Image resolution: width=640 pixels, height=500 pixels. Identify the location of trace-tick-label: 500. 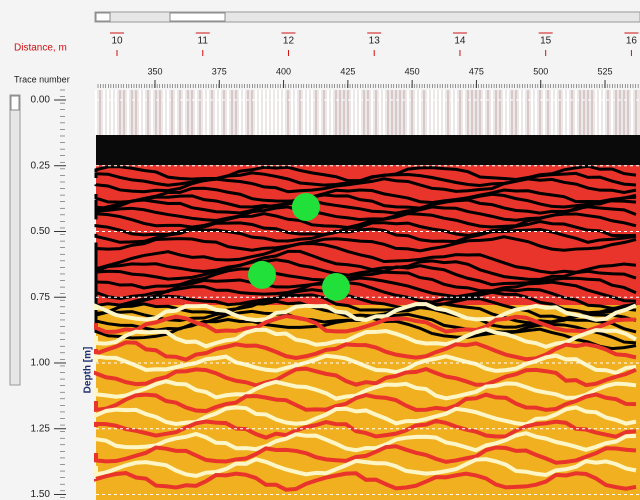
(540, 71).